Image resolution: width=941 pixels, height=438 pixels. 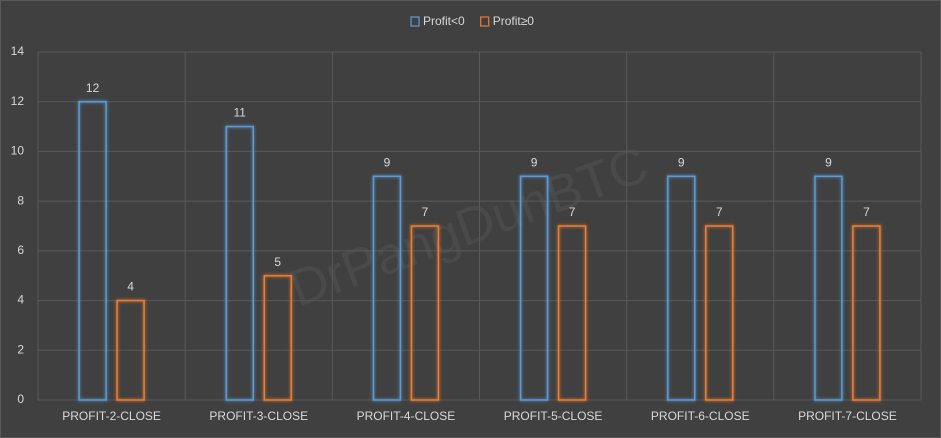 I want to click on y-tick-label: 12, so click(x=18, y=101).